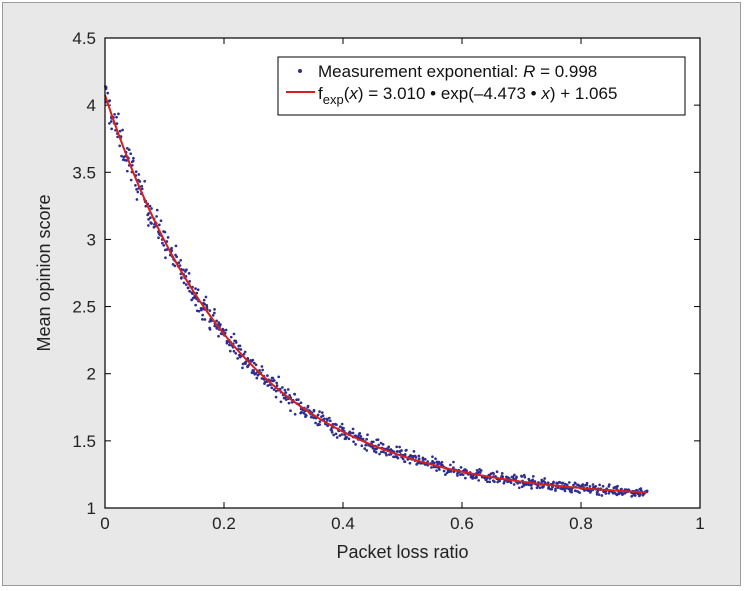 The image size is (747, 591). Describe the element at coordinates (402, 552) in the screenshot. I see `x-axis-label: Packet loss ratio` at that location.